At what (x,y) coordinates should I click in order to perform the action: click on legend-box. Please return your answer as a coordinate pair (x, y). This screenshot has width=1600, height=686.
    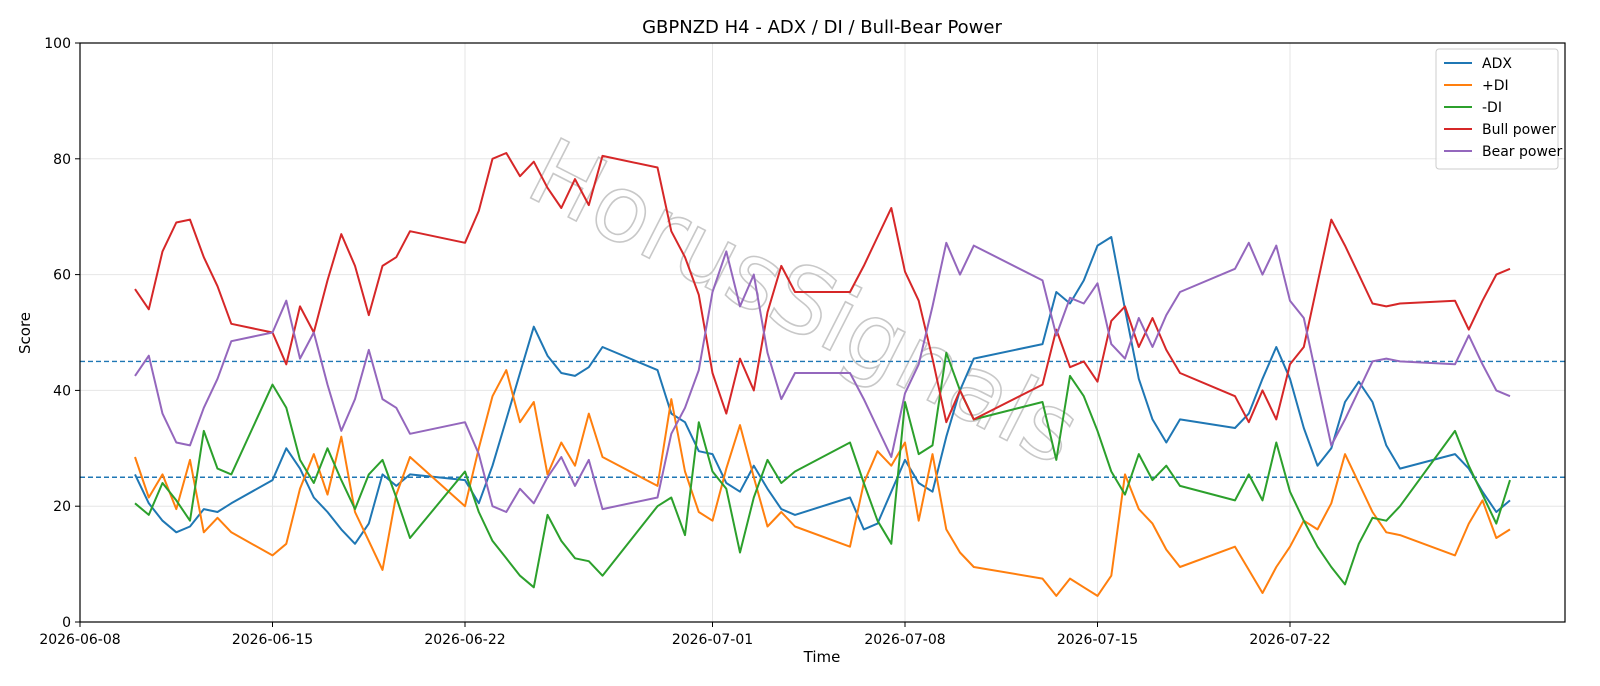
    Looking at the image, I should click on (1497, 109).